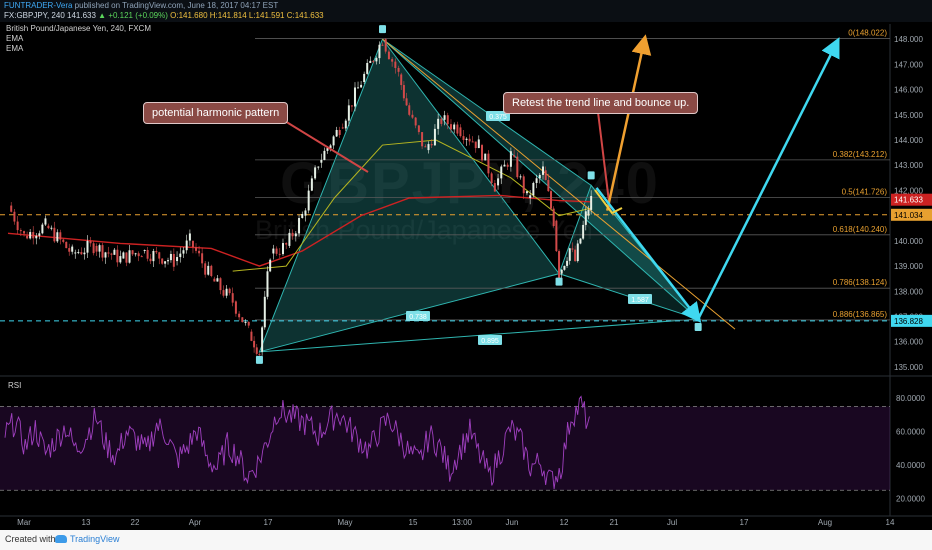 The height and width of the screenshot is (550, 932). Describe the element at coordinates (268, 522) in the screenshot. I see `time-tick-label: 17` at that location.